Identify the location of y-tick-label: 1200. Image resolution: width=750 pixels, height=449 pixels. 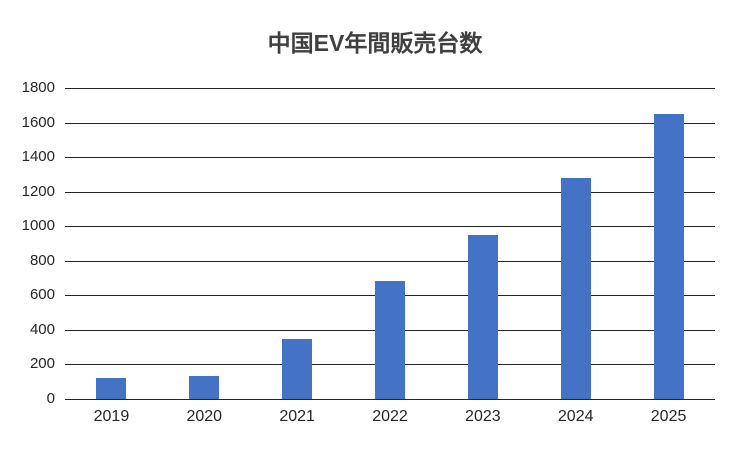
(38, 191).